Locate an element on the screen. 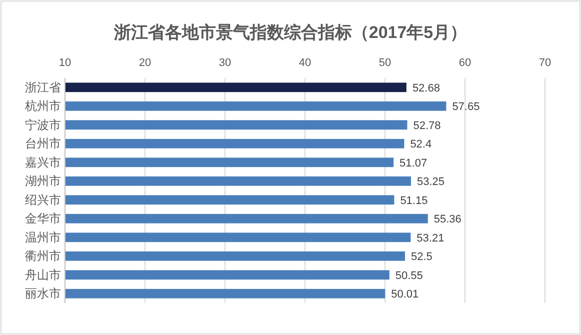 The height and width of the screenshot is (335, 581). data-label: 52.78 is located at coordinates (427, 126).